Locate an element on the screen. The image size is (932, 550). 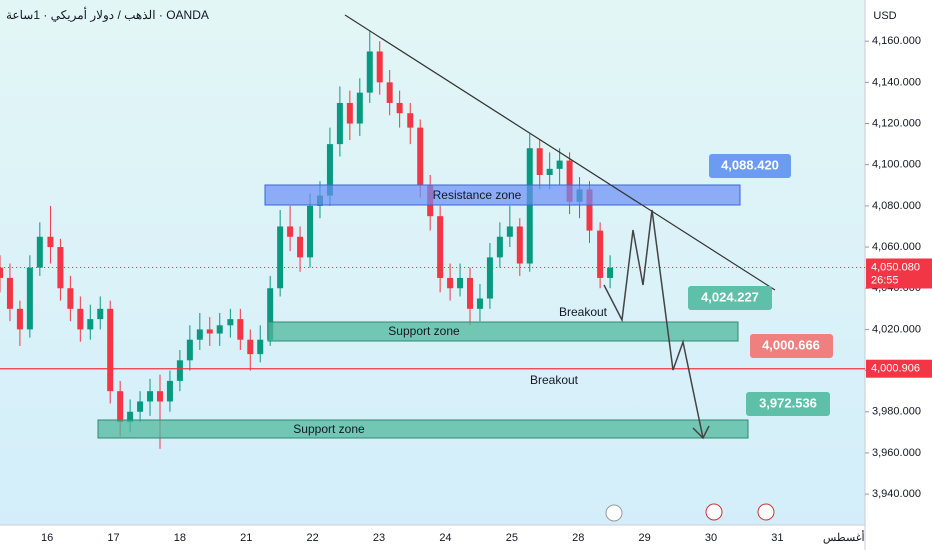
y-tick-label: 4,080.000 is located at coordinates (896, 206).